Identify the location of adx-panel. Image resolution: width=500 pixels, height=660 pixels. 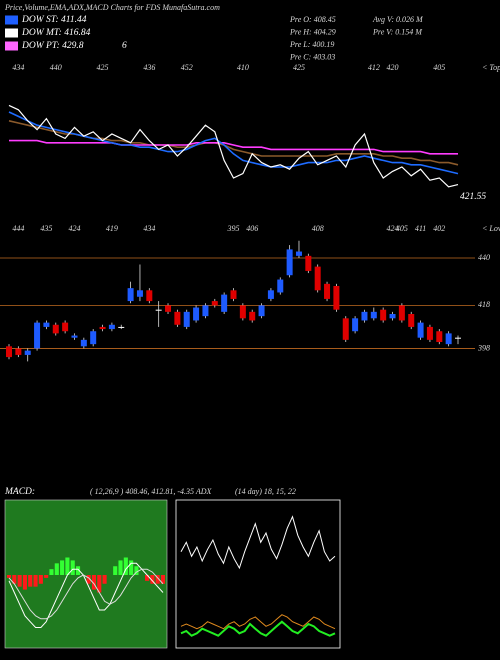
(258, 574).